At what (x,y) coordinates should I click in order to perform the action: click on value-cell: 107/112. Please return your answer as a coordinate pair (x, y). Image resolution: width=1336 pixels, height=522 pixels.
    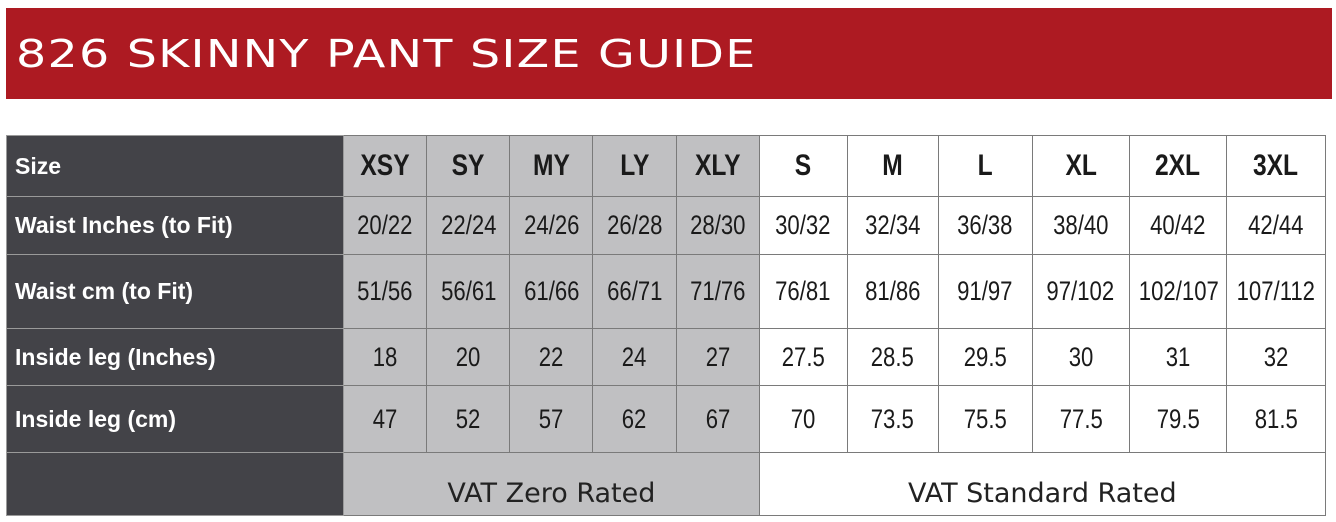
    Looking at the image, I should click on (1276, 291).